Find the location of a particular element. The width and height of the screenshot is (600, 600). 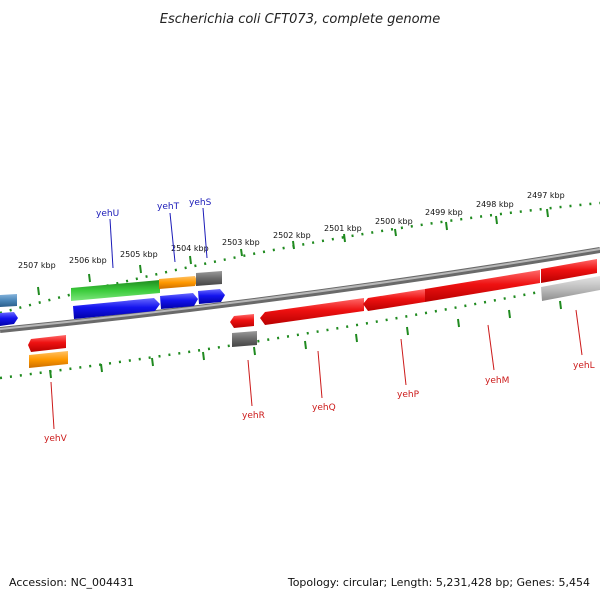

scale-label: 2505 kbp is located at coordinates (139, 254).